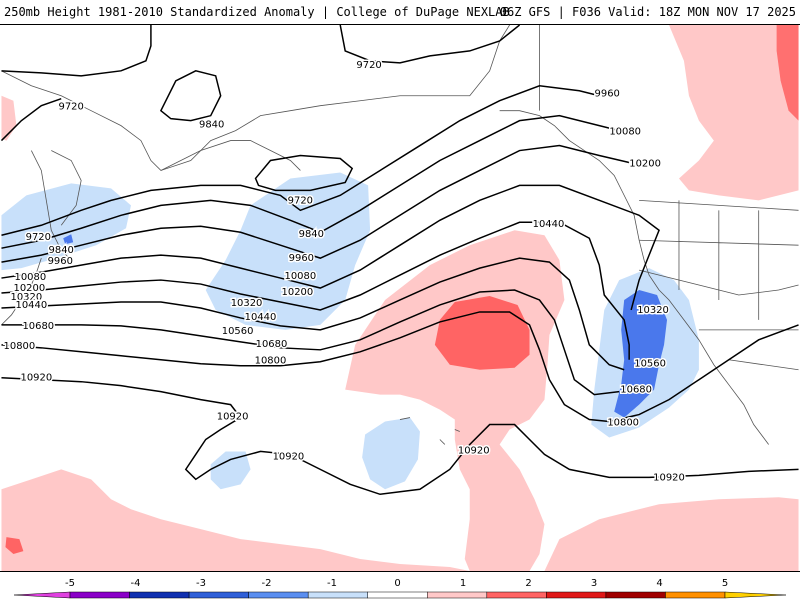  What do you see at coordinates (725, 583) in the screenshot?
I see `colorbar-tick-label: 5` at bounding box center [725, 583].